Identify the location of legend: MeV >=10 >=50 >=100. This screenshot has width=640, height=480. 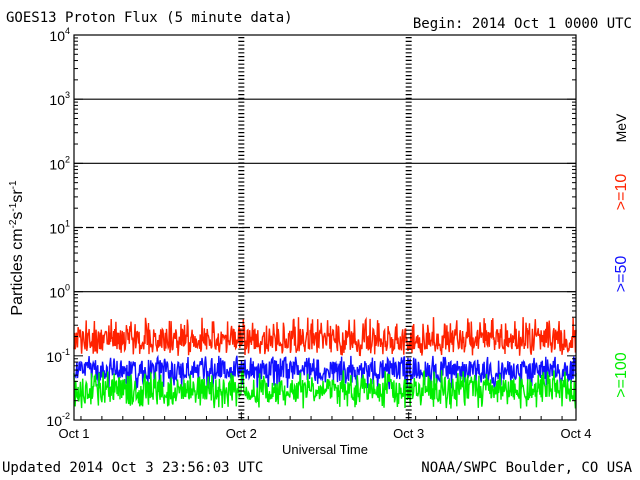
(621, 255).